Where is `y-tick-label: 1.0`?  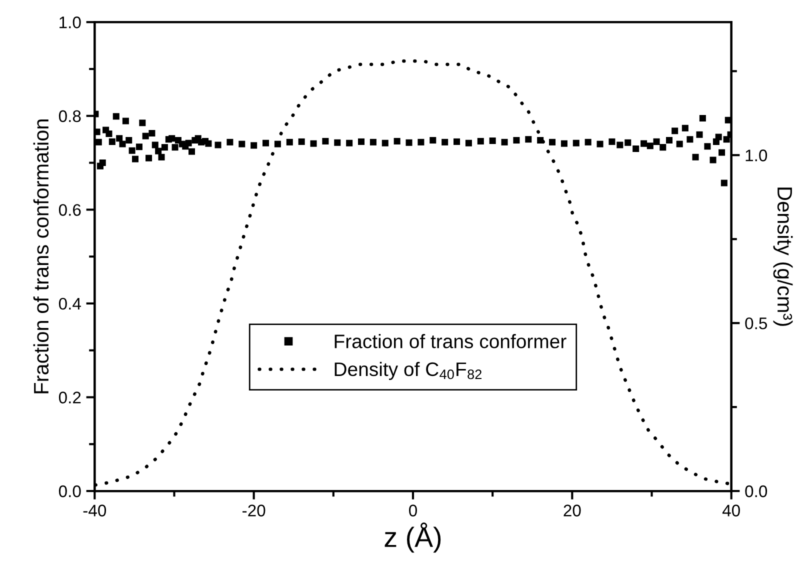
y-tick-label: 1.0 is located at coordinates (70, 22).